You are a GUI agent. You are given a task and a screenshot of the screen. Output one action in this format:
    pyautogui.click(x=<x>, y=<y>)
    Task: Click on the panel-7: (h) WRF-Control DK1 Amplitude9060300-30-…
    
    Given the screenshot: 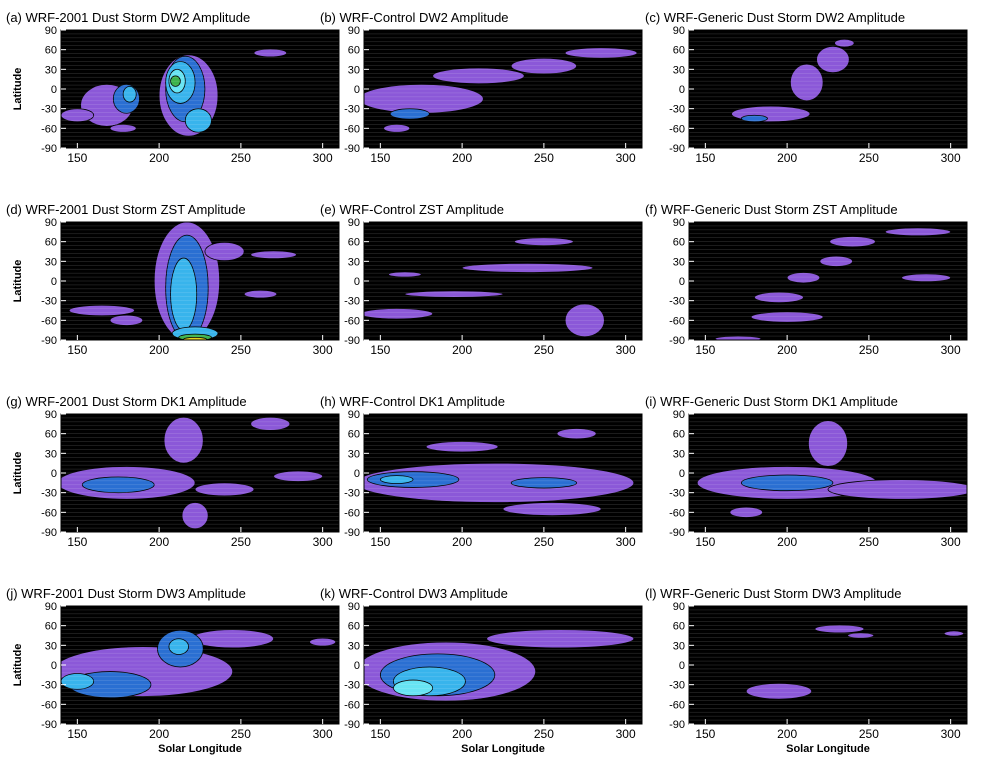 What is the action you would take?
    pyautogui.click(x=481, y=471)
    